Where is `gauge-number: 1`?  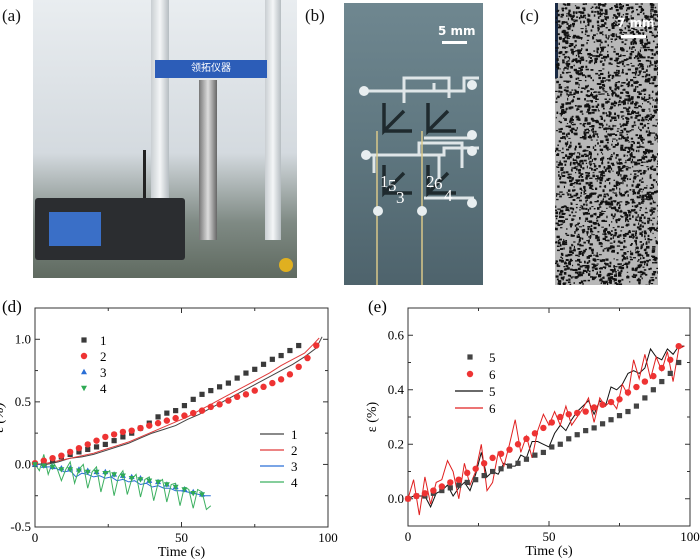 gauge-number: 1 is located at coordinates (384, 181).